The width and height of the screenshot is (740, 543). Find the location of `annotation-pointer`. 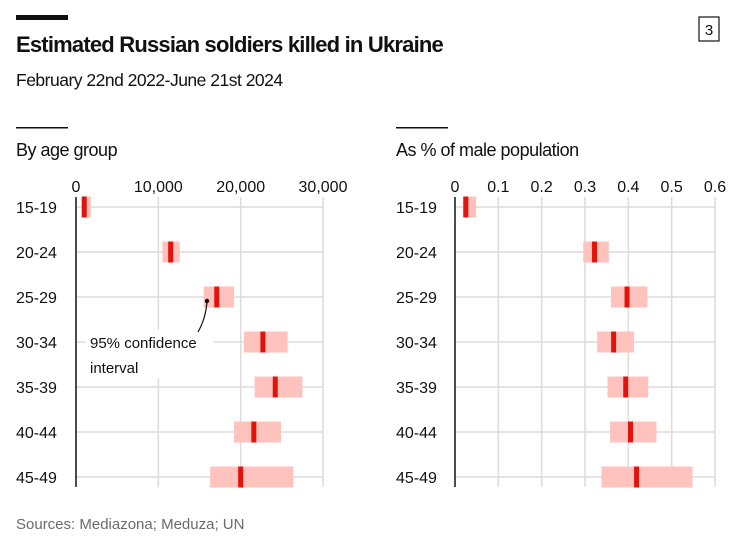

annotation-pointer is located at coordinates (202, 316).